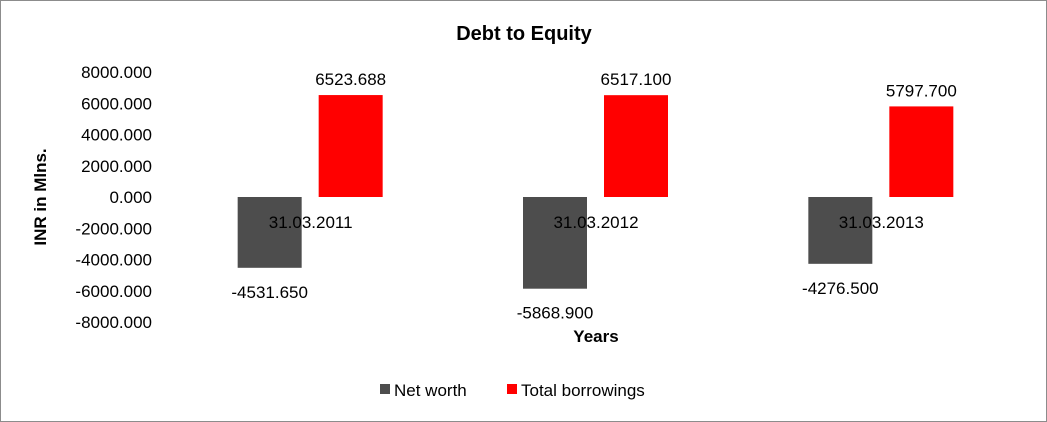 The width and height of the screenshot is (1047, 422). I want to click on y-axis-label: INR in Mlns., so click(40, 196).